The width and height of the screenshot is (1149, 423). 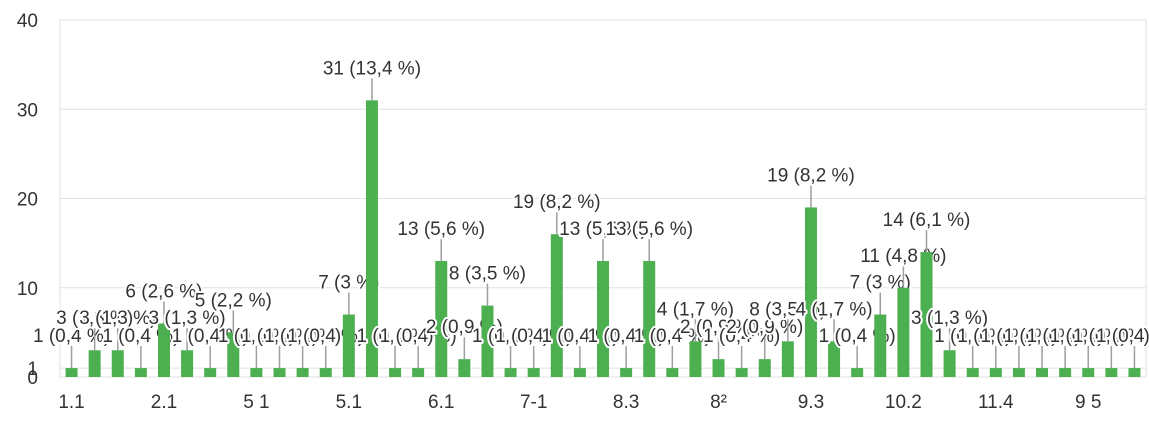 What do you see at coordinates (533, 402) in the screenshot?
I see `x-tick-label: 7-1` at bounding box center [533, 402].